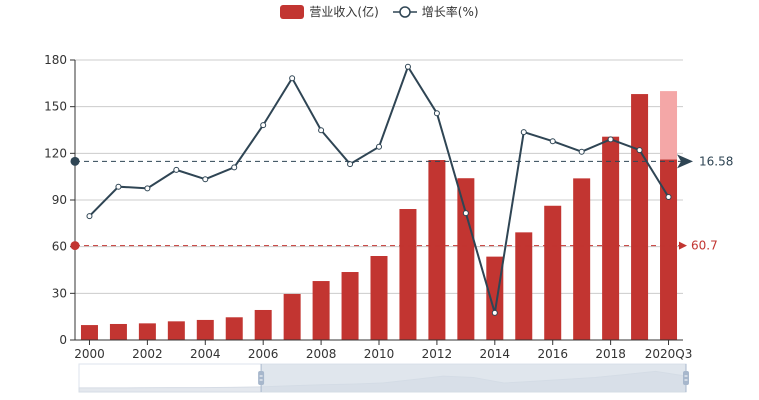  I want to click on y-tick-label: 60, so click(59, 247).